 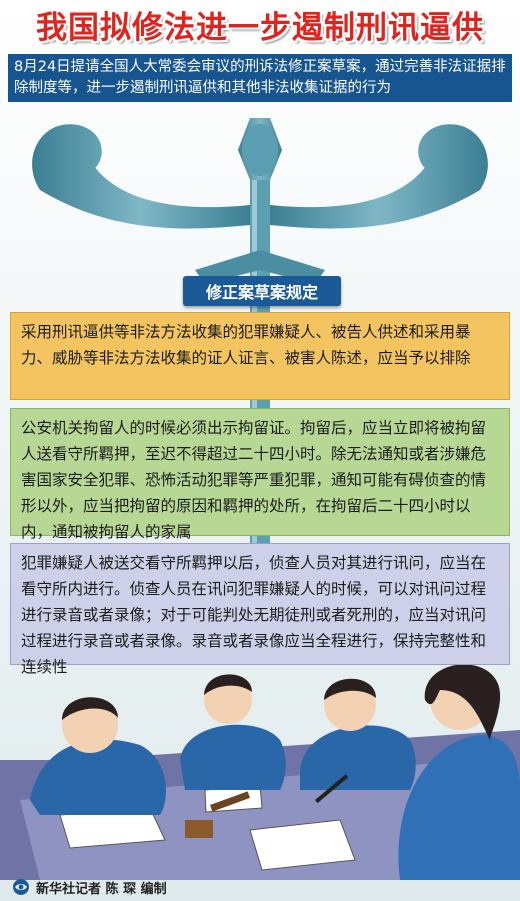 What do you see at coordinates (21, 887) in the screenshot?
I see `xinhua-logo-icon` at bounding box center [21, 887].